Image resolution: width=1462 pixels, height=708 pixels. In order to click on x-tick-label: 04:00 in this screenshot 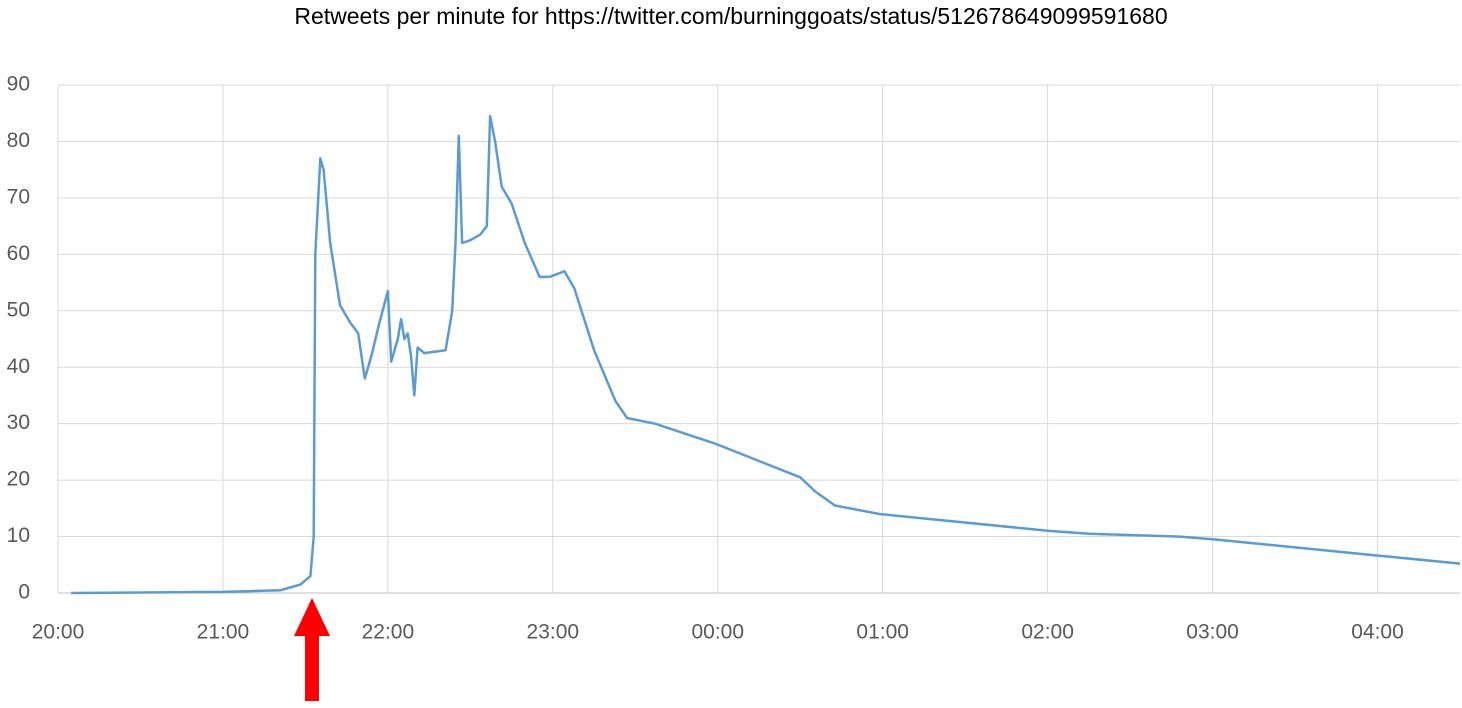, I will do `click(1377, 632)`.